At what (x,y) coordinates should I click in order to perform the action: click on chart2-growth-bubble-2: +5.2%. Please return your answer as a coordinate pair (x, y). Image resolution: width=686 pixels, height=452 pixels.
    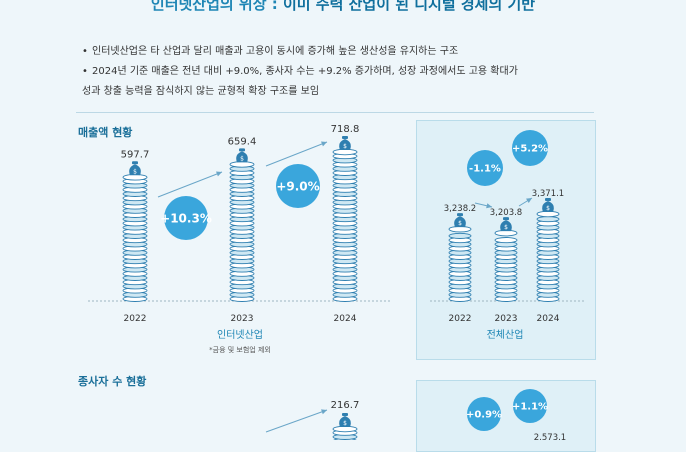
    Looking at the image, I should click on (530, 148).